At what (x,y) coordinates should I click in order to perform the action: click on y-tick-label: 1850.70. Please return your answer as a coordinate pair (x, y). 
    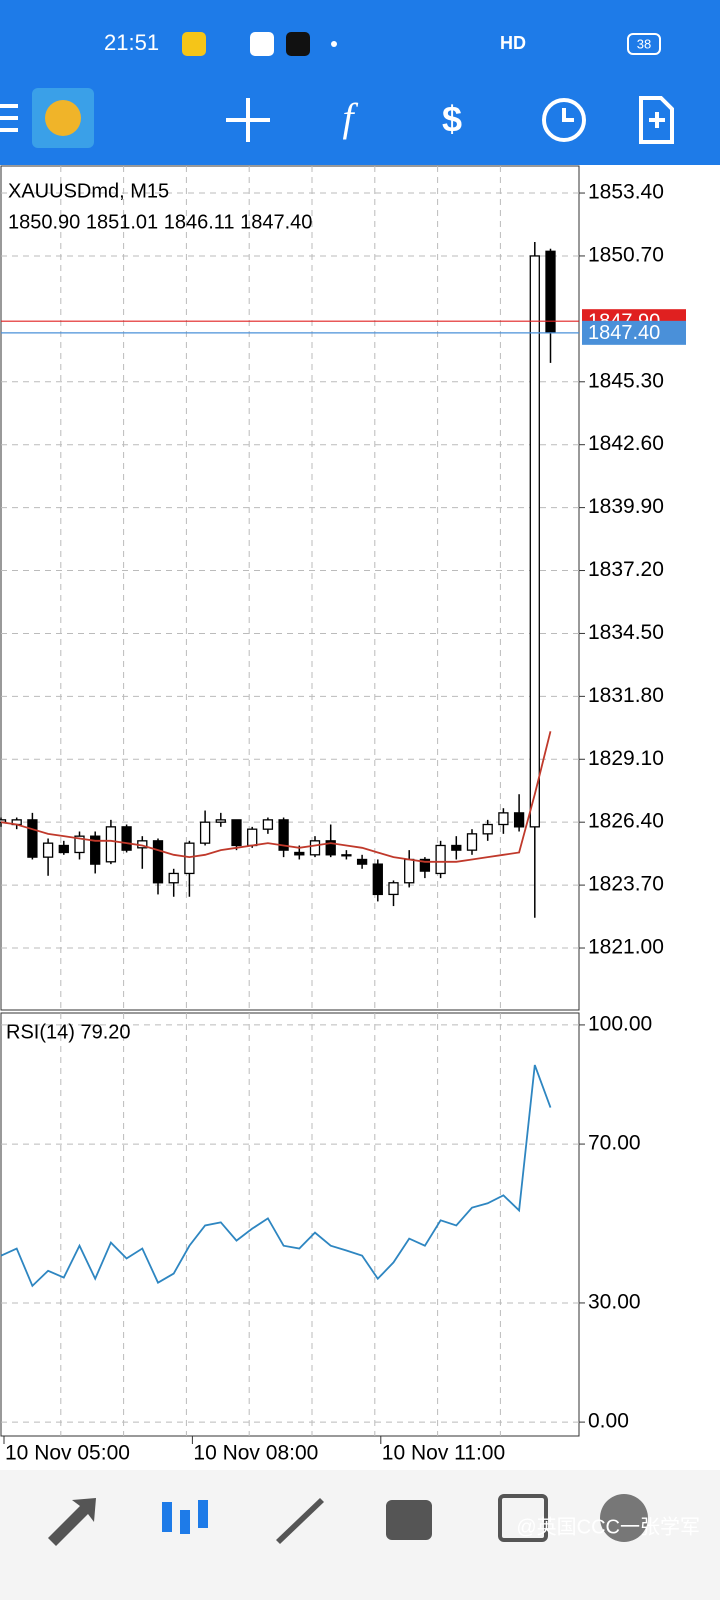
    Looking at the image, I should click on (626, 254).